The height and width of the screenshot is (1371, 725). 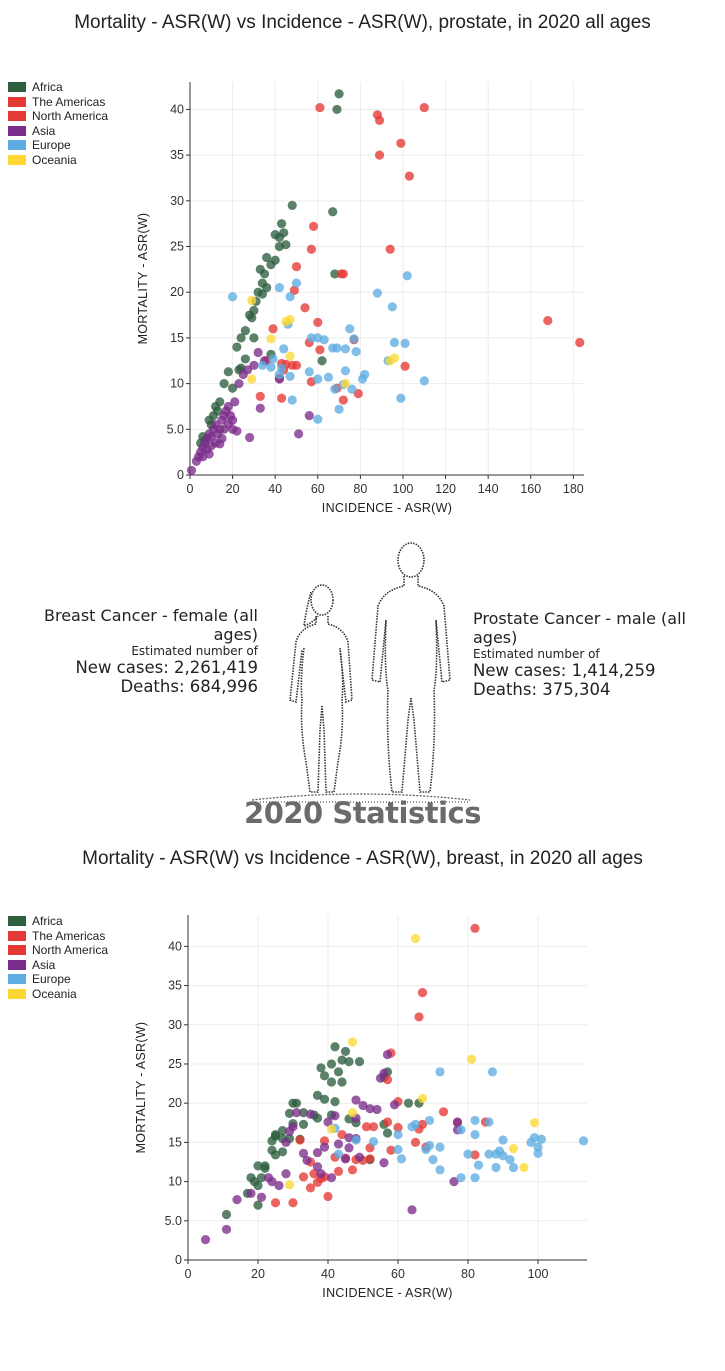 I want to click on legend-item-north-america: North America, so click(x=58, y=950).